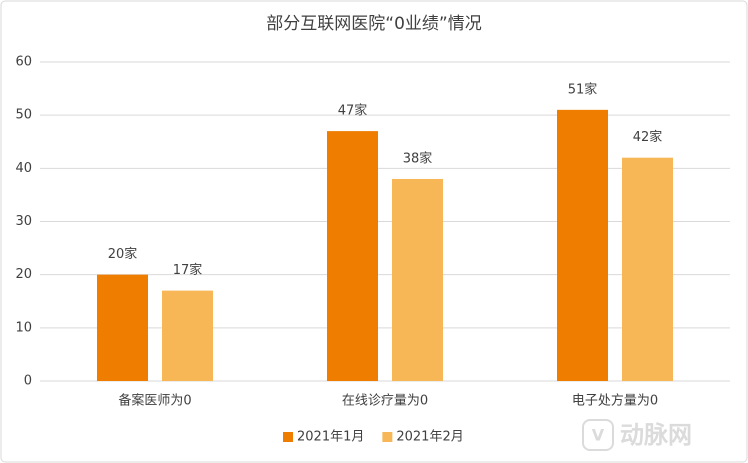 This screenshot has width=748, height=463. What do you see at coordinates (330, 437) in the screenshot?
I see `legend-label: 2021年1月` at bounding box center [330, 437].